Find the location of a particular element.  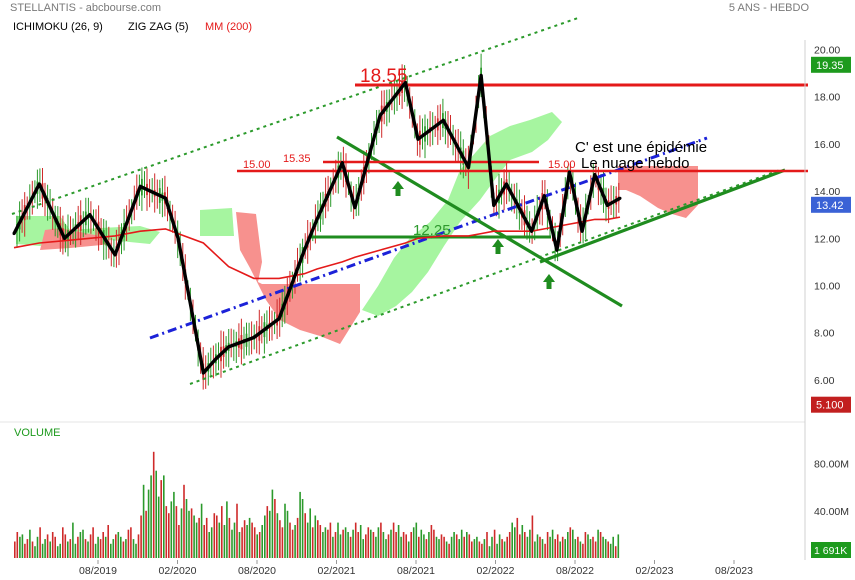

indicator-ichimoku: ICHIMOKU (26, 9) is located at coordinates (58, 27).